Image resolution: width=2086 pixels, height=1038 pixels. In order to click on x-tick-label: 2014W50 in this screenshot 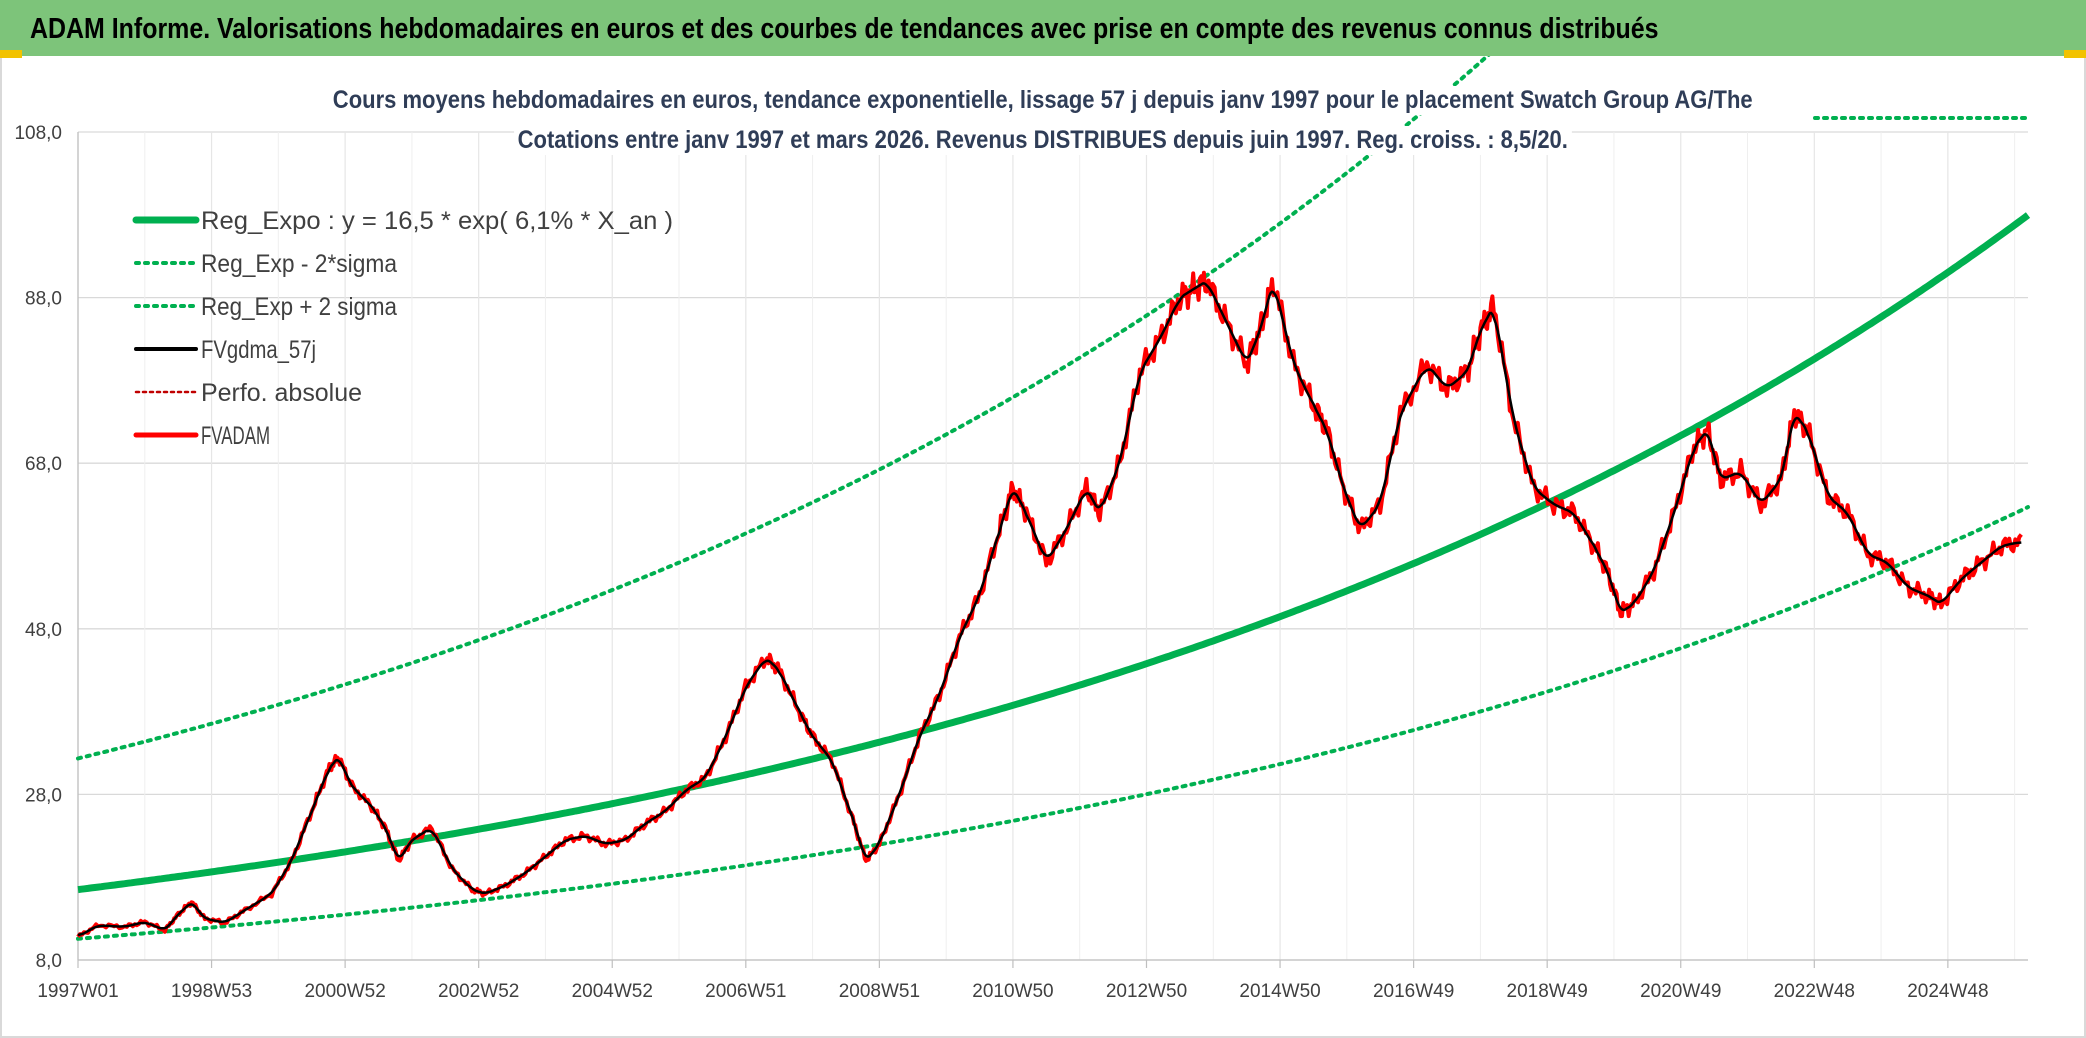, I will do `click(1279, 991)`.